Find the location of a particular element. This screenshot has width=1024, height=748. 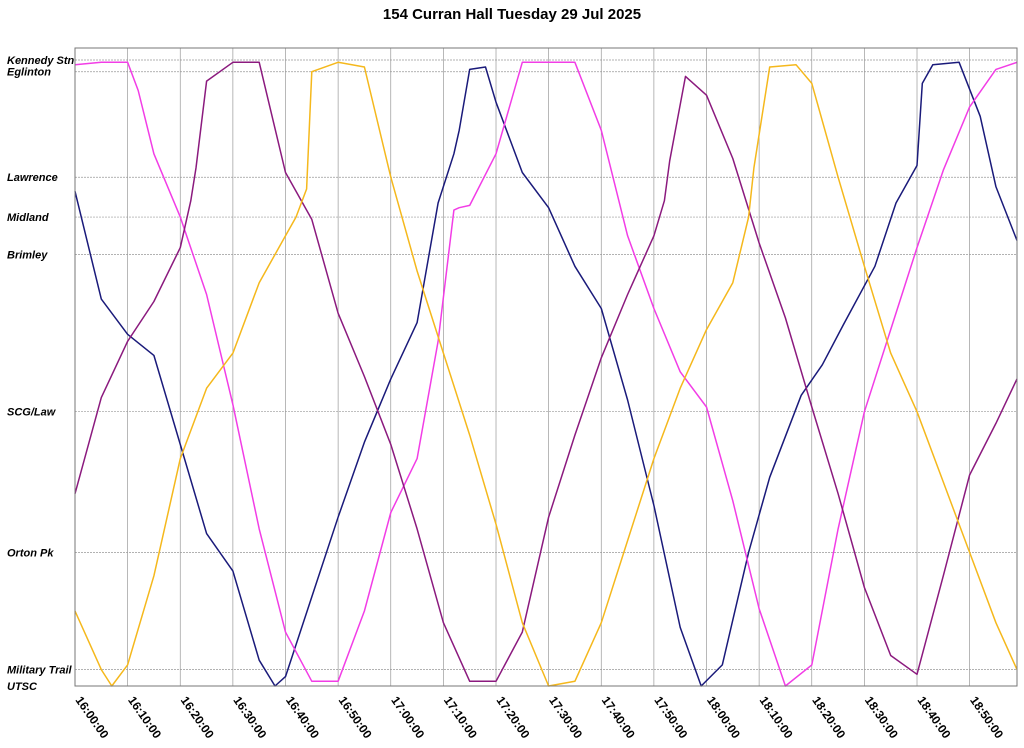

stop-label: Brimley is located at coordinates (27, 256).